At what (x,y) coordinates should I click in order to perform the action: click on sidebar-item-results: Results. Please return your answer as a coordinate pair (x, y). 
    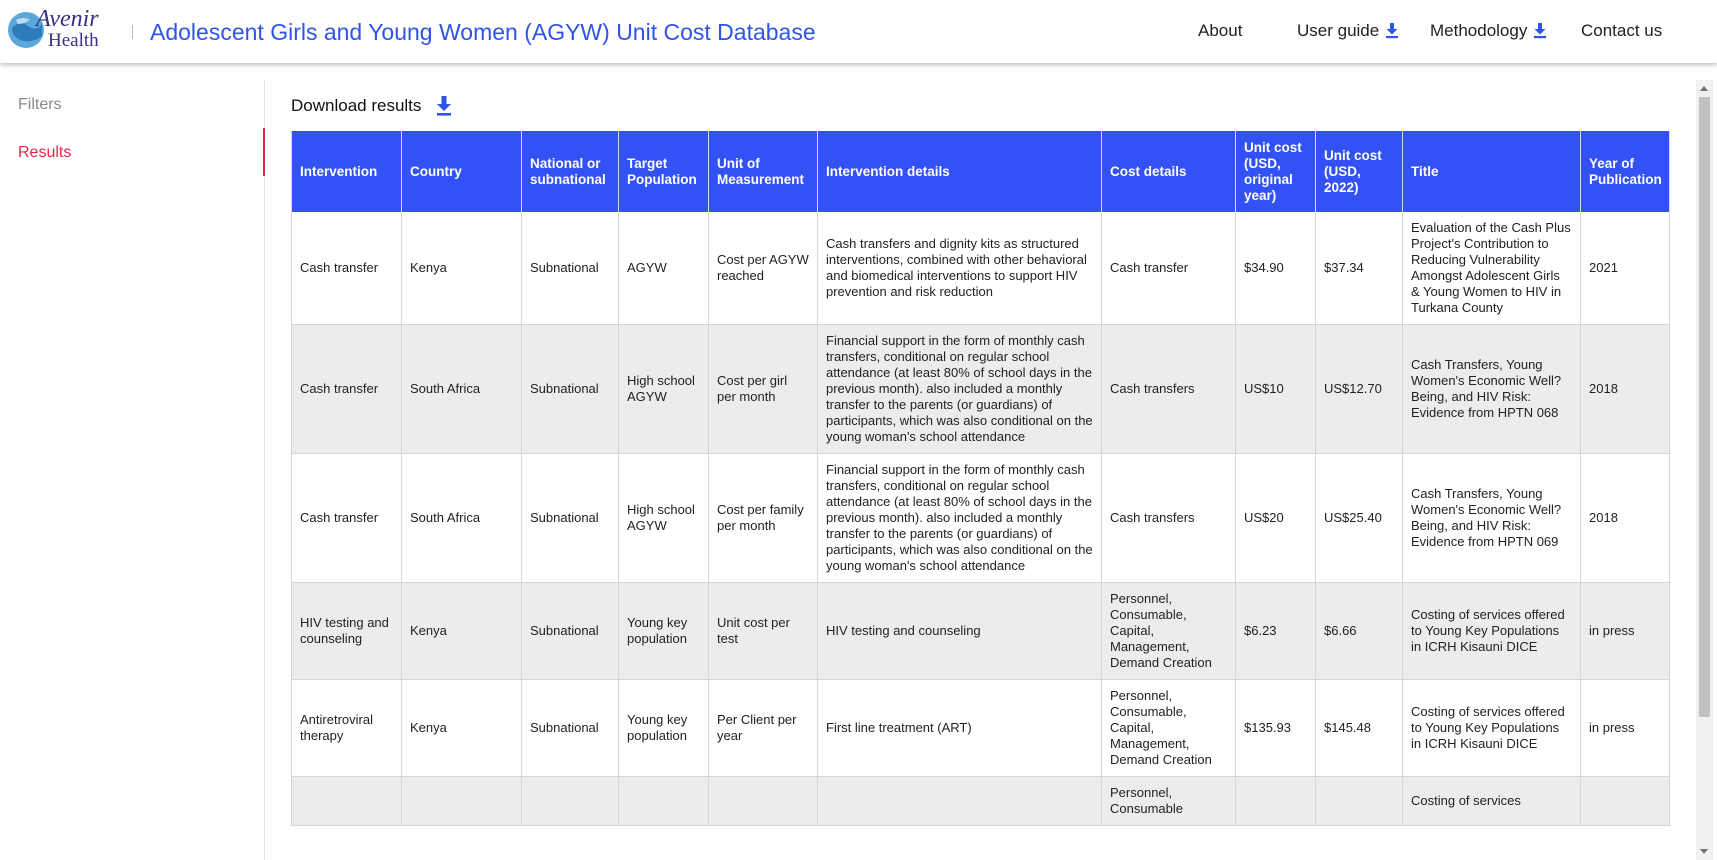
    Looking at the image, I should click on (45, 152).